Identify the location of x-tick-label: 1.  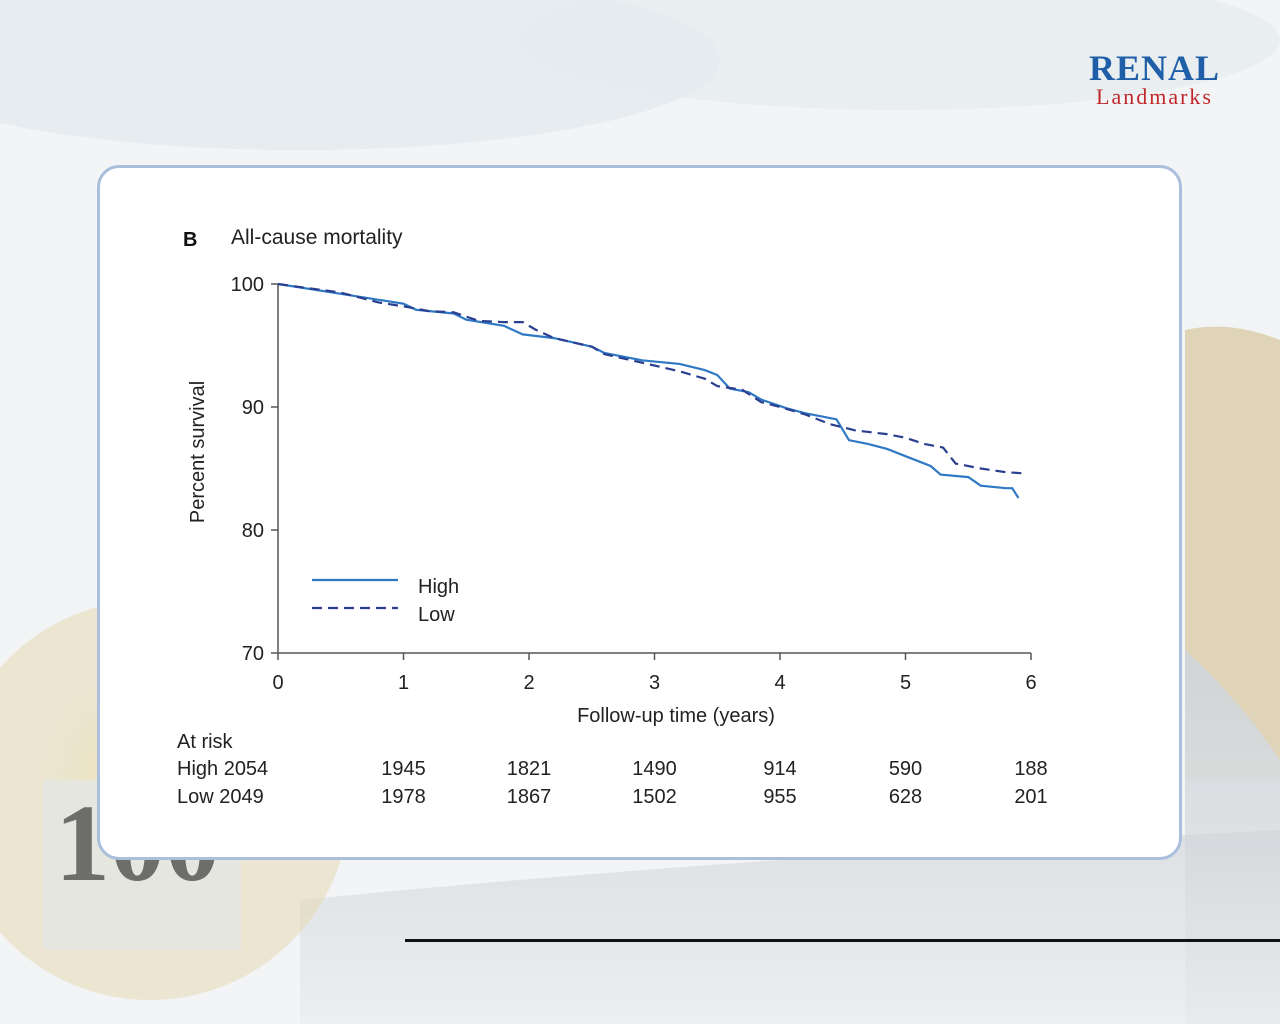
(403, 683).